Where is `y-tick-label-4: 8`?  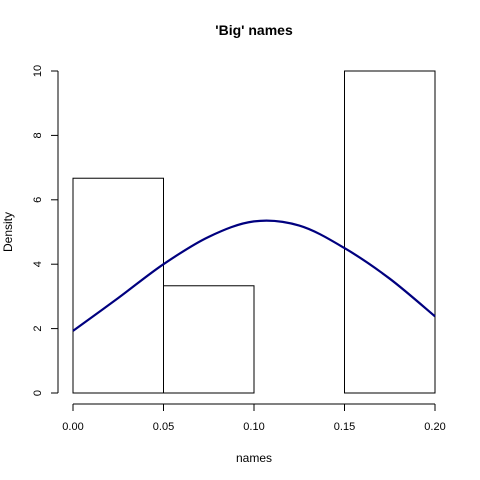 y-tick-label-4: 8 is located at coordinates (38, 135).